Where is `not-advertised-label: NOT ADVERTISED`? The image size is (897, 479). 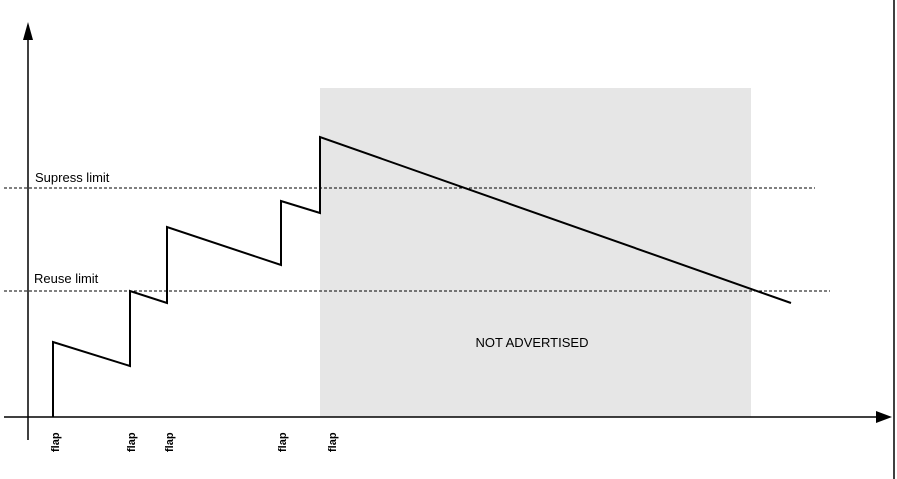
not-advertised-label: NOT ADVERTISED is located at coordinates (532, 342).